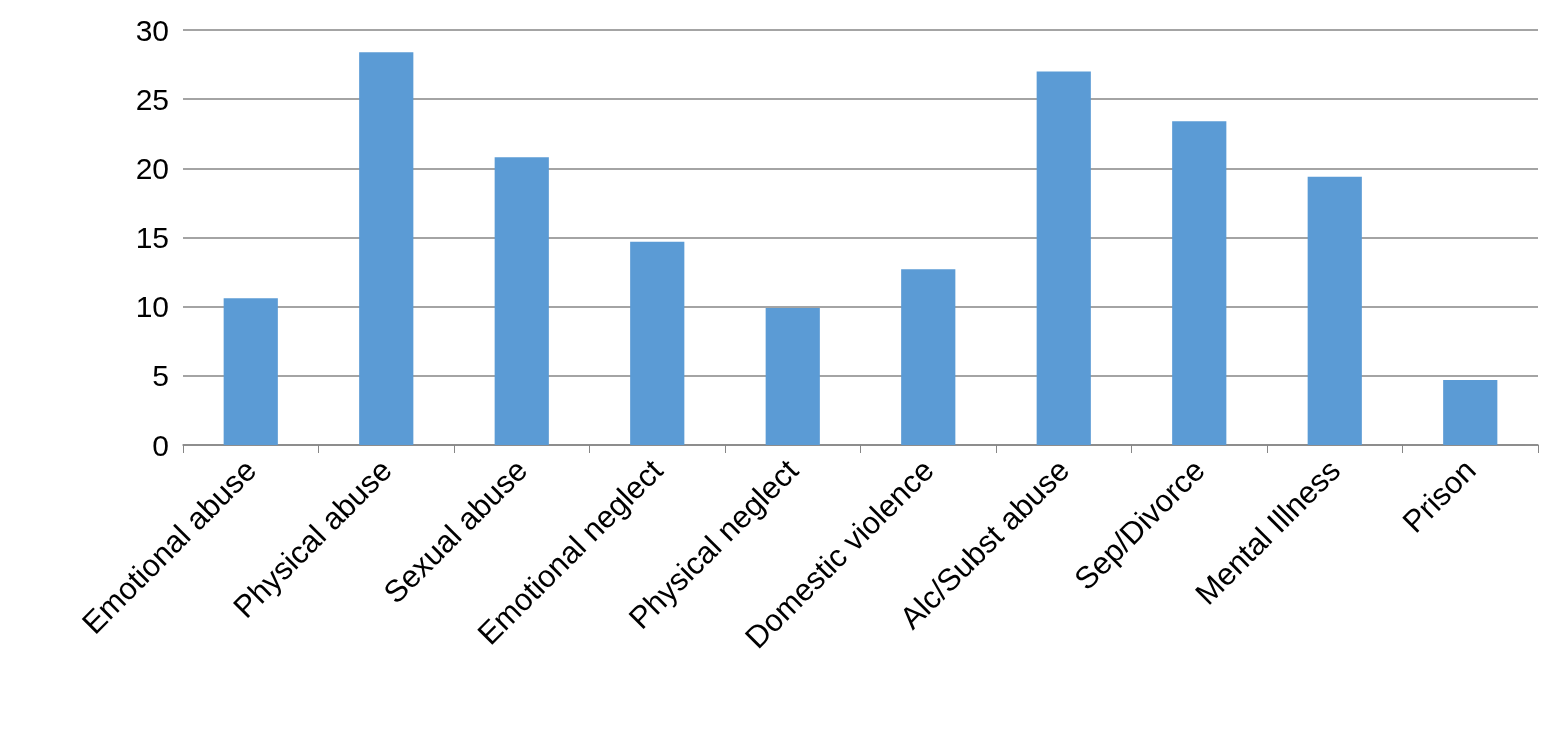 The height and width of the screenshot is (755, 1550). What do you see at coordinates (152, 168) in the screenshot?
I see `y-tick-label: 20` at bounding box center [152, 168].